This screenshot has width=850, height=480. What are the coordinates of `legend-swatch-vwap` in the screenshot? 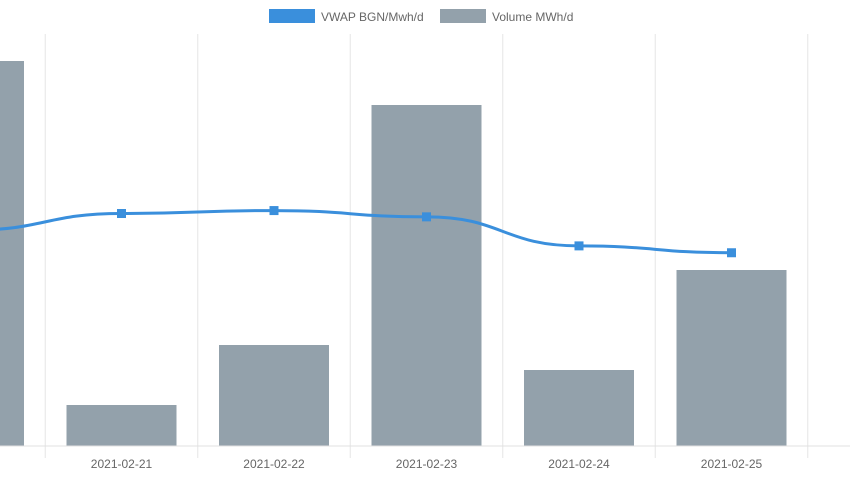 It's located at (292, 16).